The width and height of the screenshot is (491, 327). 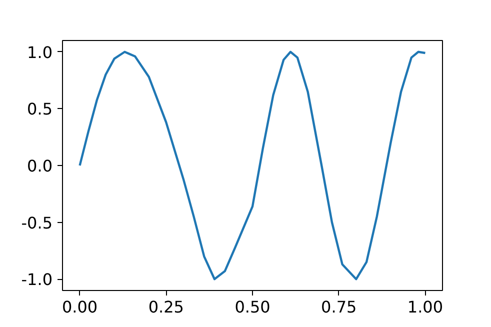 What do you see at coordinates (40, 52) in the screenshot?
I see `y-tick-label: 1.0` at bounding box center [40, 52].